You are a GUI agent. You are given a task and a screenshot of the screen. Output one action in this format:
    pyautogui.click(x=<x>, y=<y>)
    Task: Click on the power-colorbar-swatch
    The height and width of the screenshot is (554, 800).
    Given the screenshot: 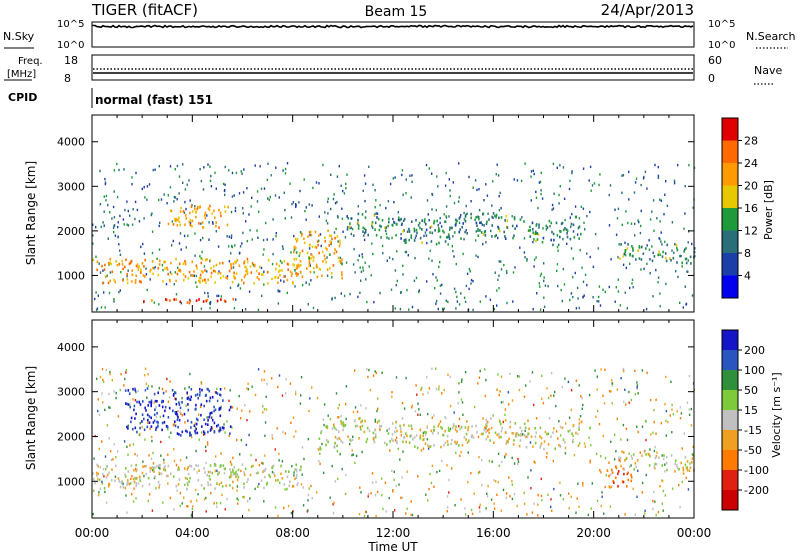 What is the action you would take?
    pyautogui.click(x=730, y=197)
    